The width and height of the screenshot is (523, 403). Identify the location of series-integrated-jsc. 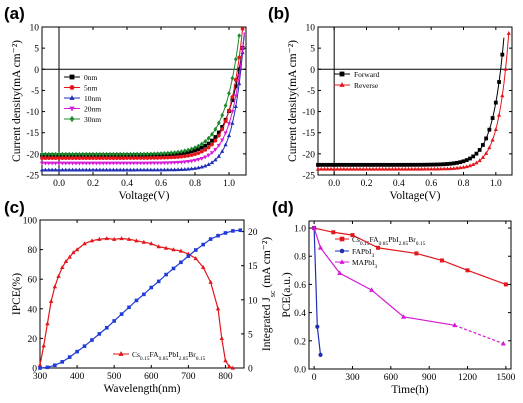
(140, 299).